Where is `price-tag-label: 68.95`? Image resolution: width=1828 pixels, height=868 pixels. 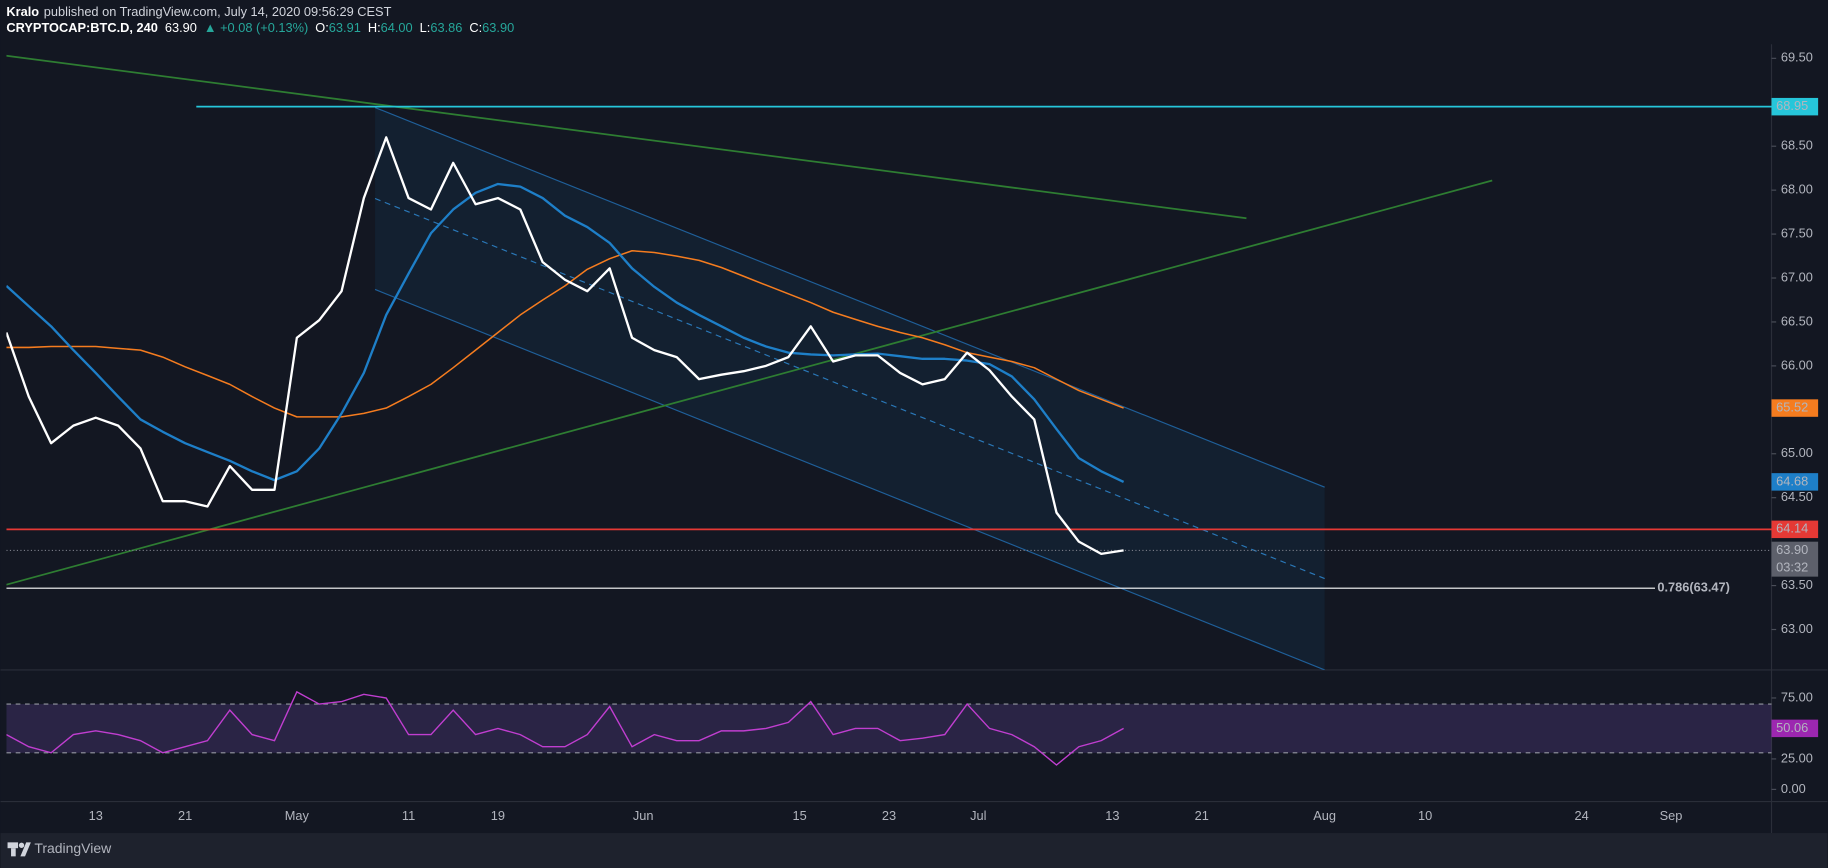
price-tag-label: 68.95 is located at coordinates (1792, 105).